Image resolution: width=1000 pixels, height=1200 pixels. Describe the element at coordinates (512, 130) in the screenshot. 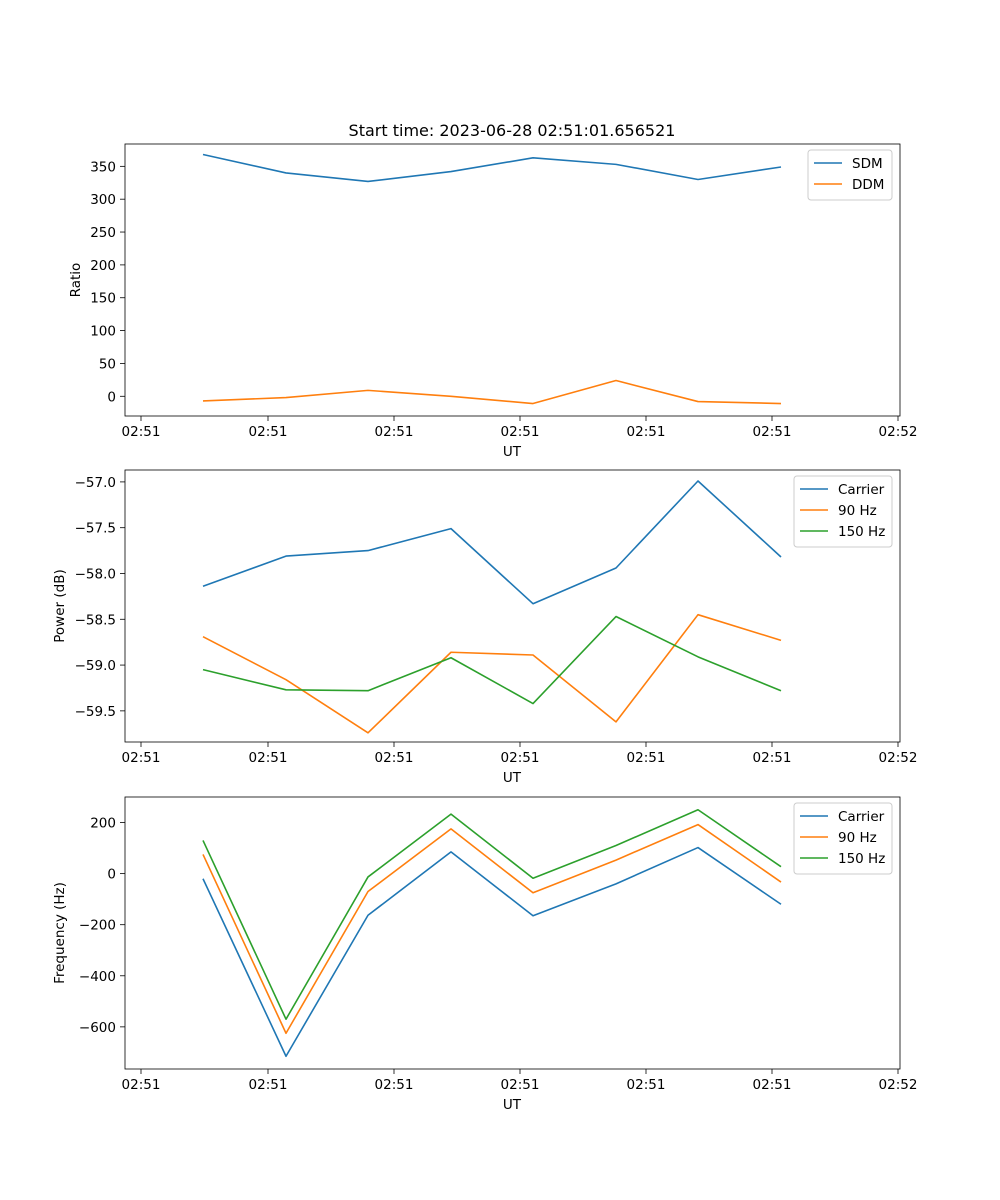

I see `chart-title: Start time: 2023-06-28 02:51:01.656521` at that location.